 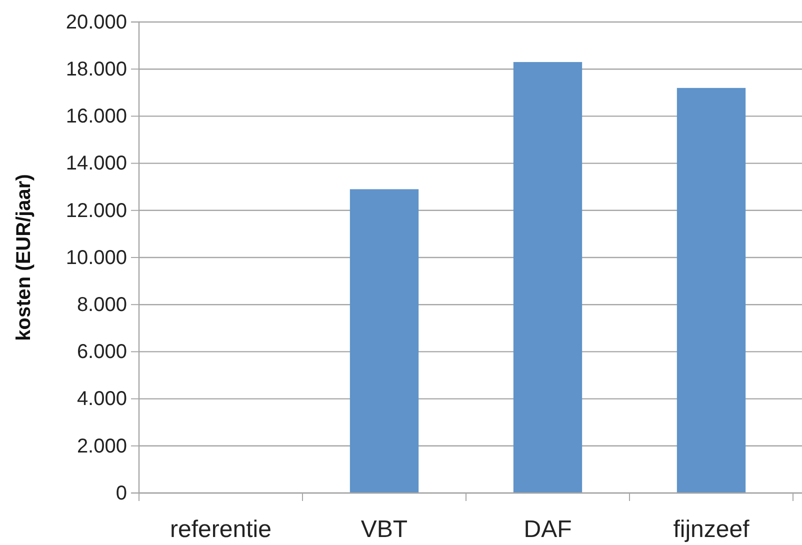 What do you see at coordinates (96, 163) in the screenshot?
I see `y-tick-label: 14.000` at bounding box center [96, 163].